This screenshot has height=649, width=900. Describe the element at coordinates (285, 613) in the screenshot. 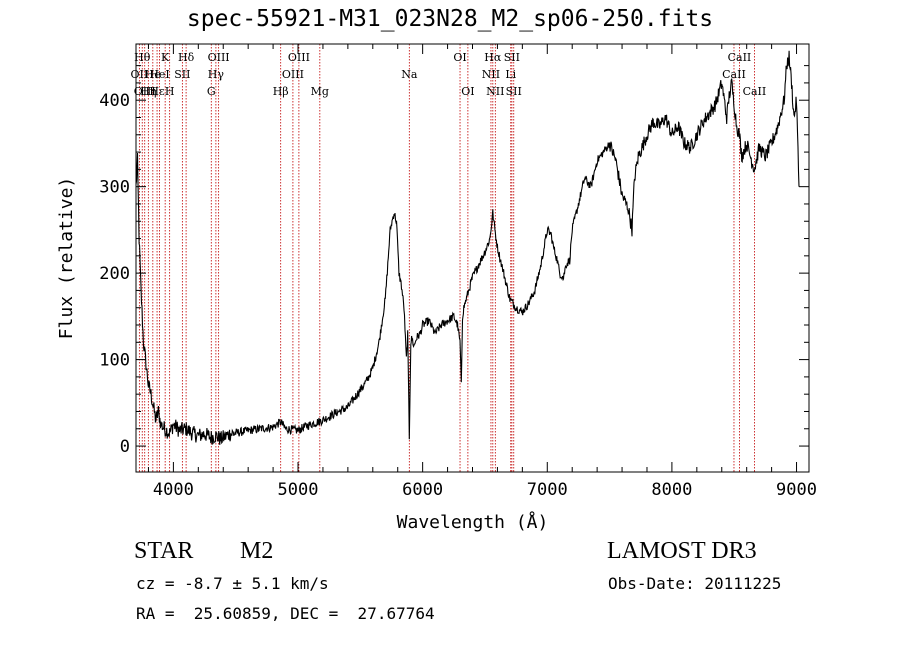

I see `coordinates-text: RA = 25.60859, DEC = 27.67764` at that location.